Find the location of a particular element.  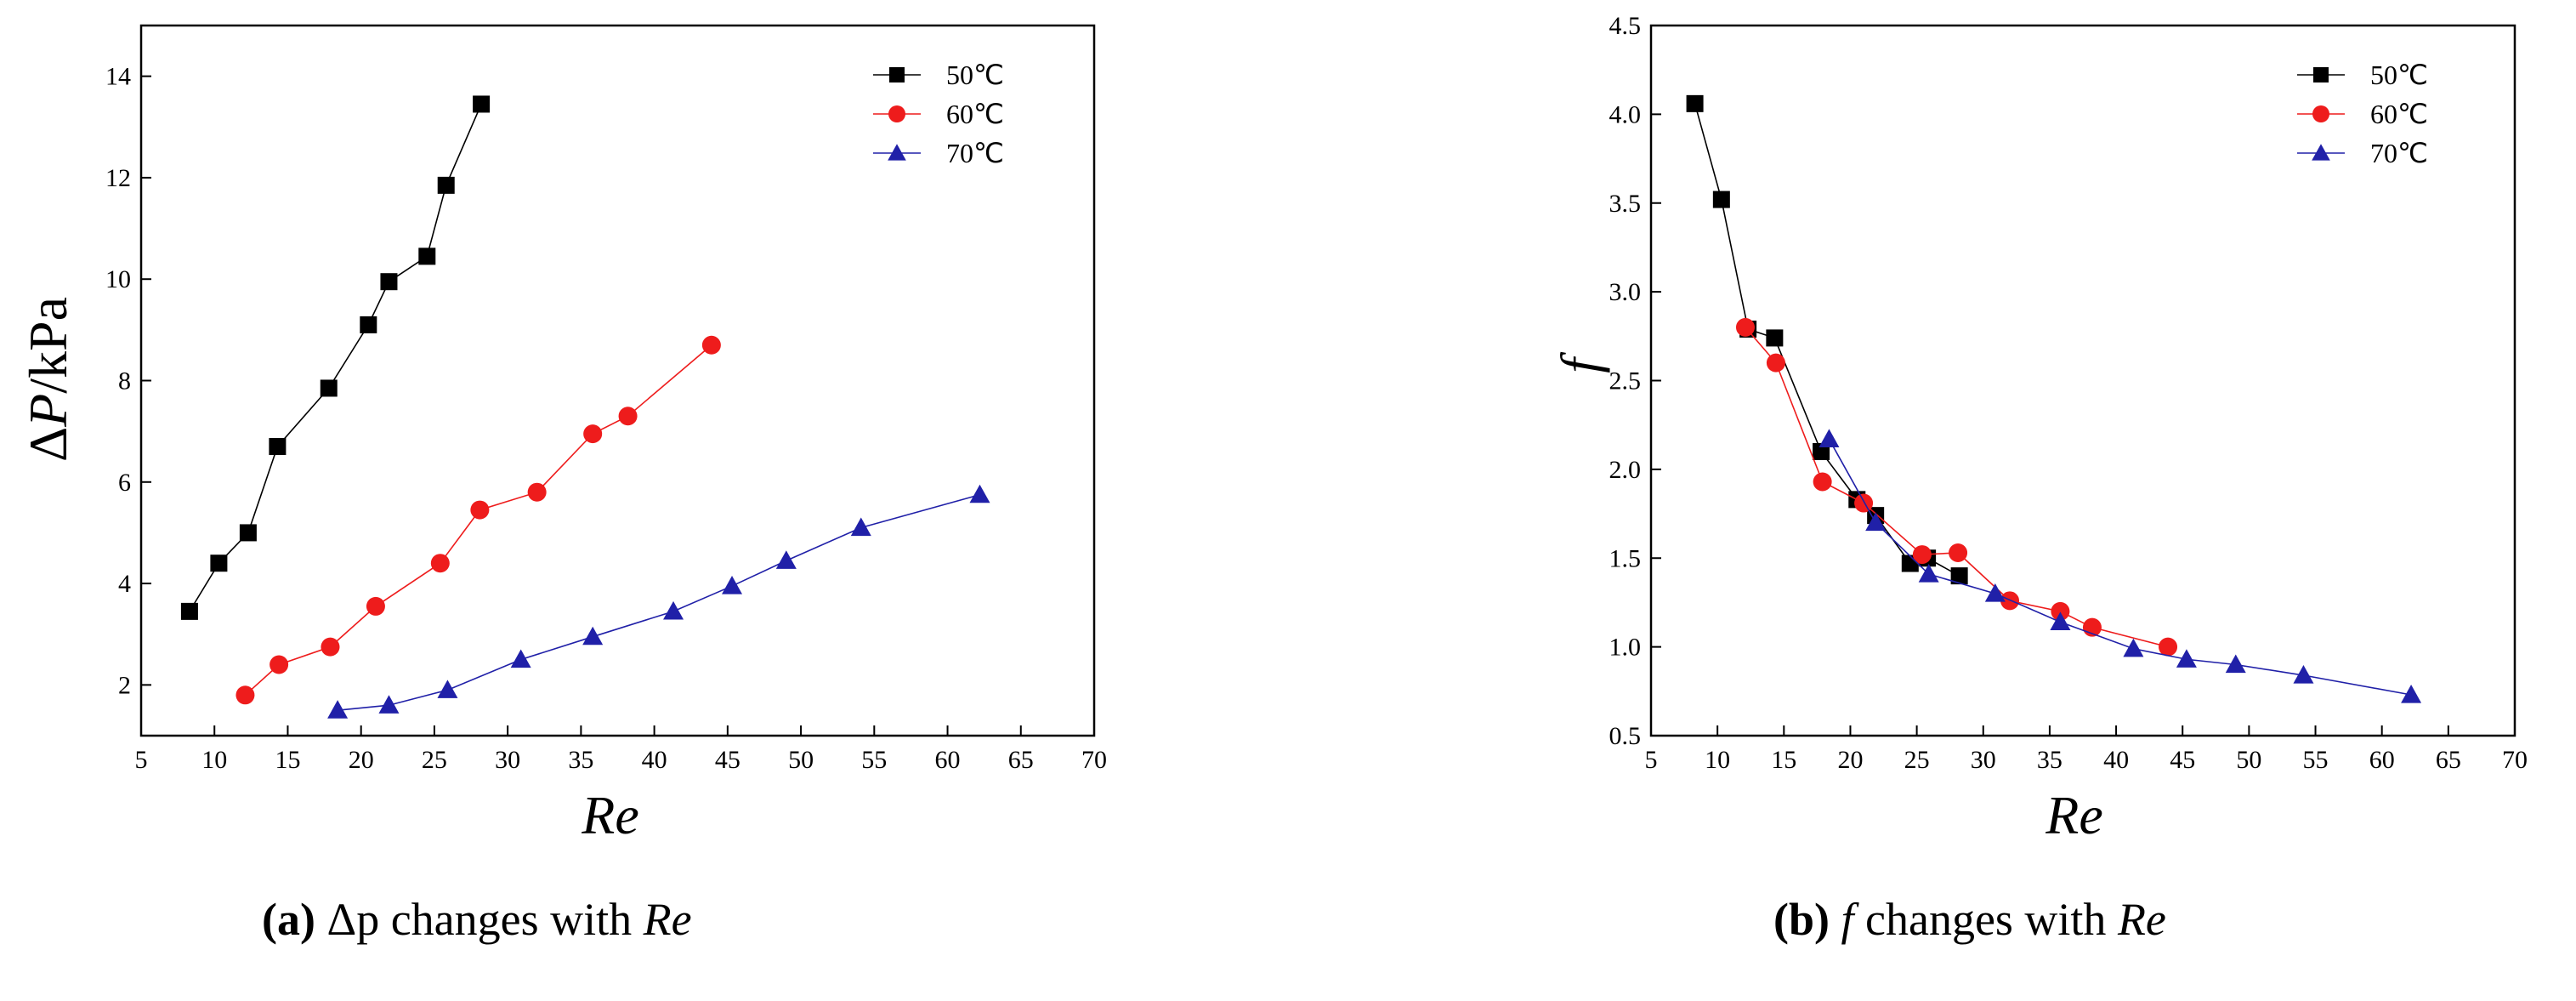

chart-b-x-tick-label-35: 35 is located at coordinates (2050, 760).